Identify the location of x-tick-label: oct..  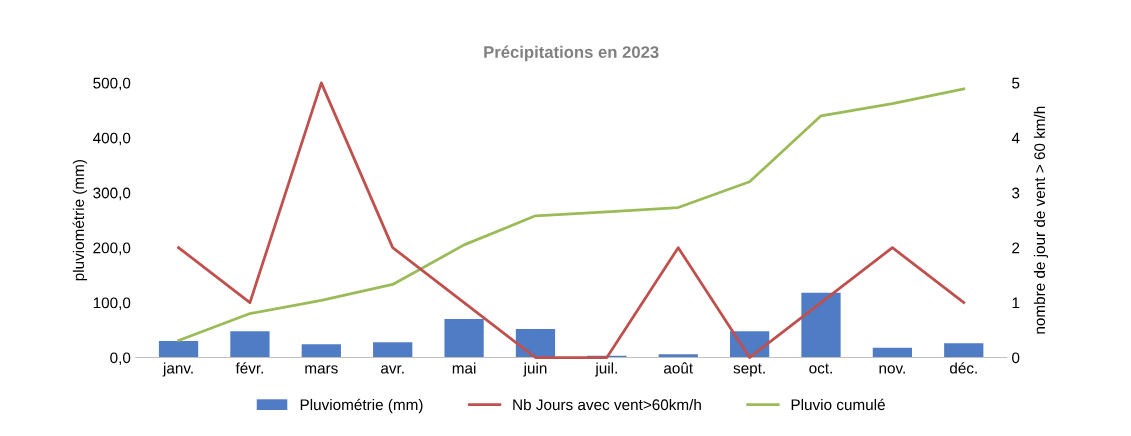
(820, 368).